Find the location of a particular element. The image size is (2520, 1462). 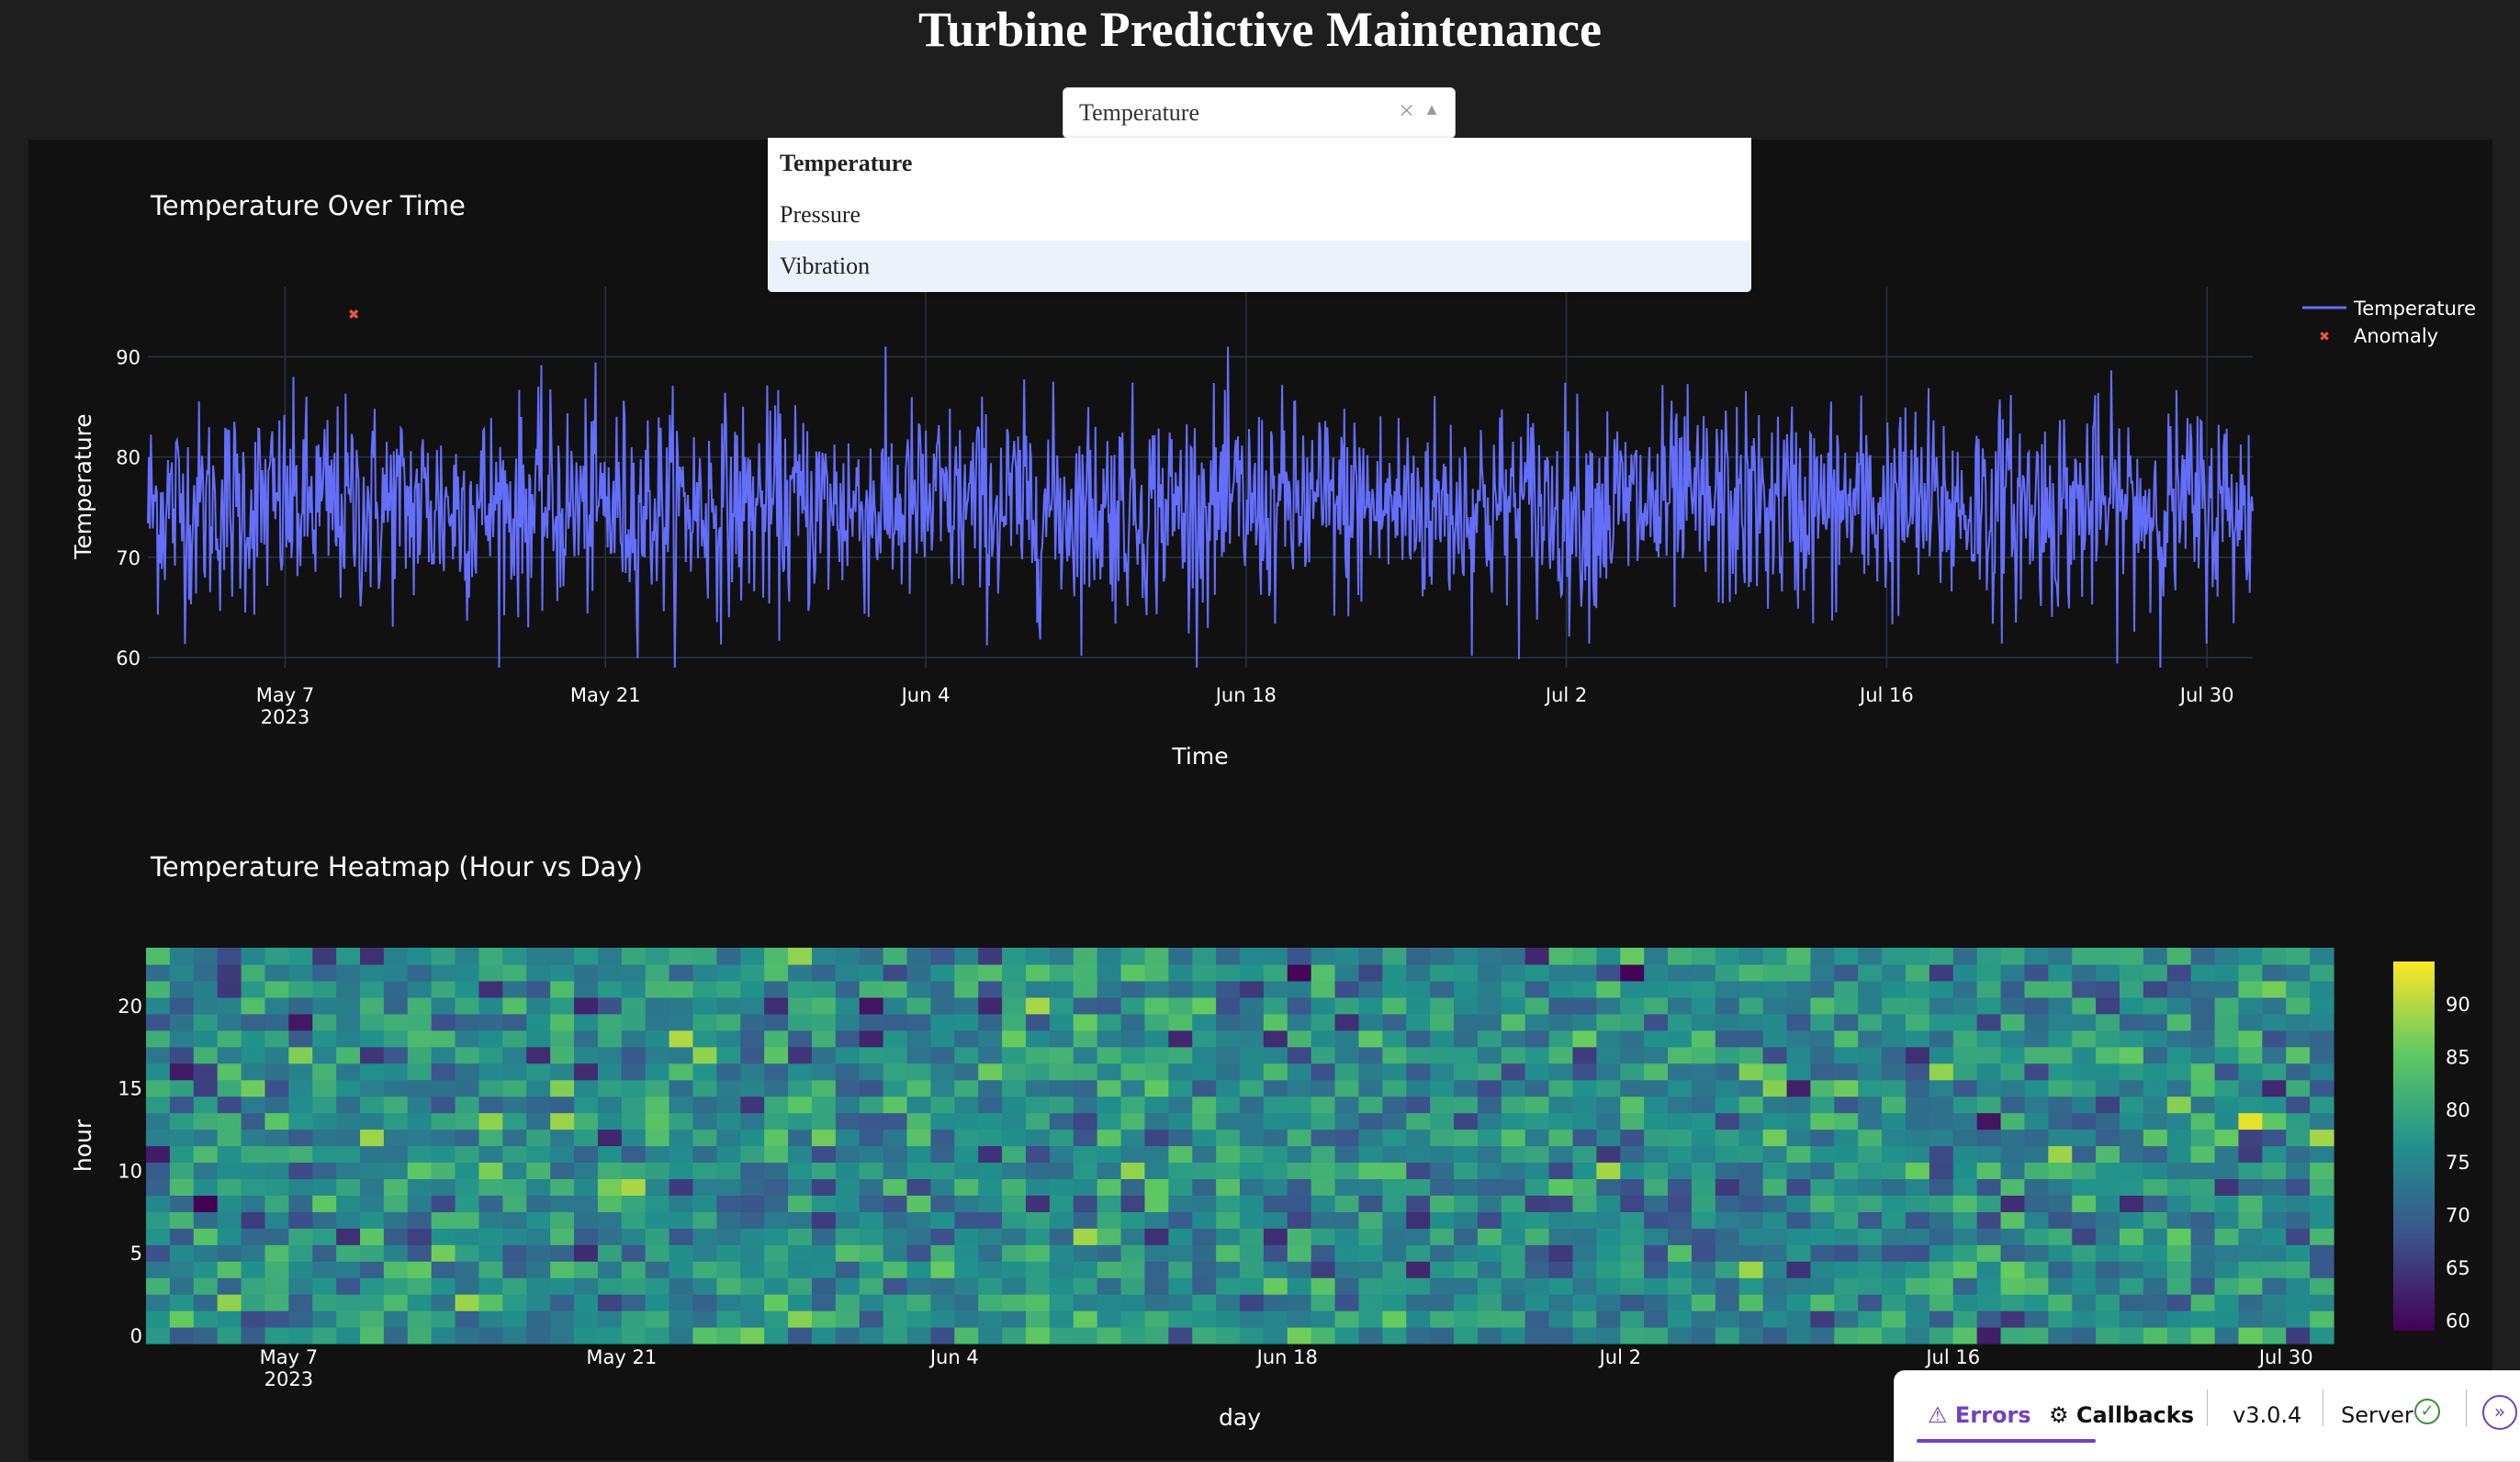

chevron-right-double-icon: » is located at coordinates (2499, 1412).